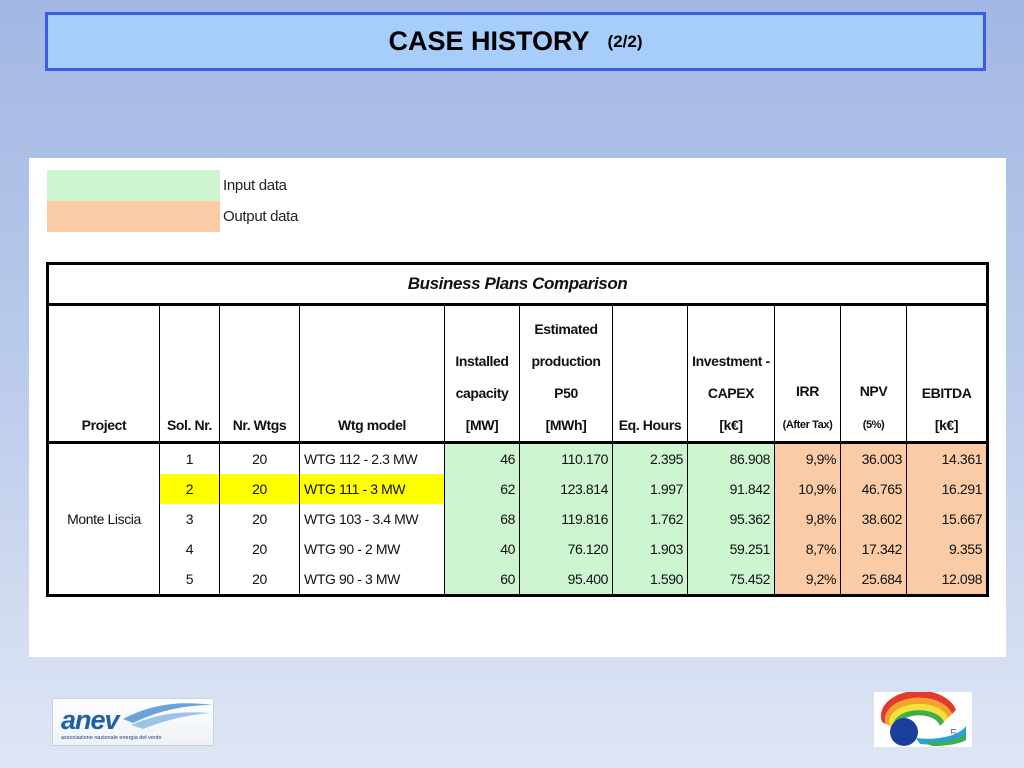 The image size is (1024, 768). What do you see at coordinates (482, 374) in the screenshot?
I see `header-installed-capacity: Installed capacity [MW]` at bounding box center [482, 374].